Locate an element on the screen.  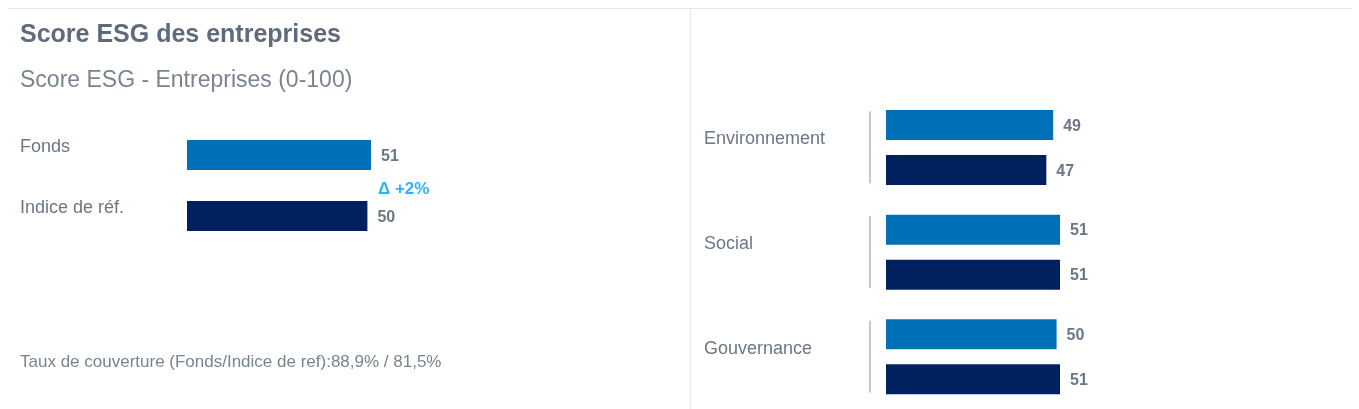
y-tick-label: Social is located at coordinates (729, 243).